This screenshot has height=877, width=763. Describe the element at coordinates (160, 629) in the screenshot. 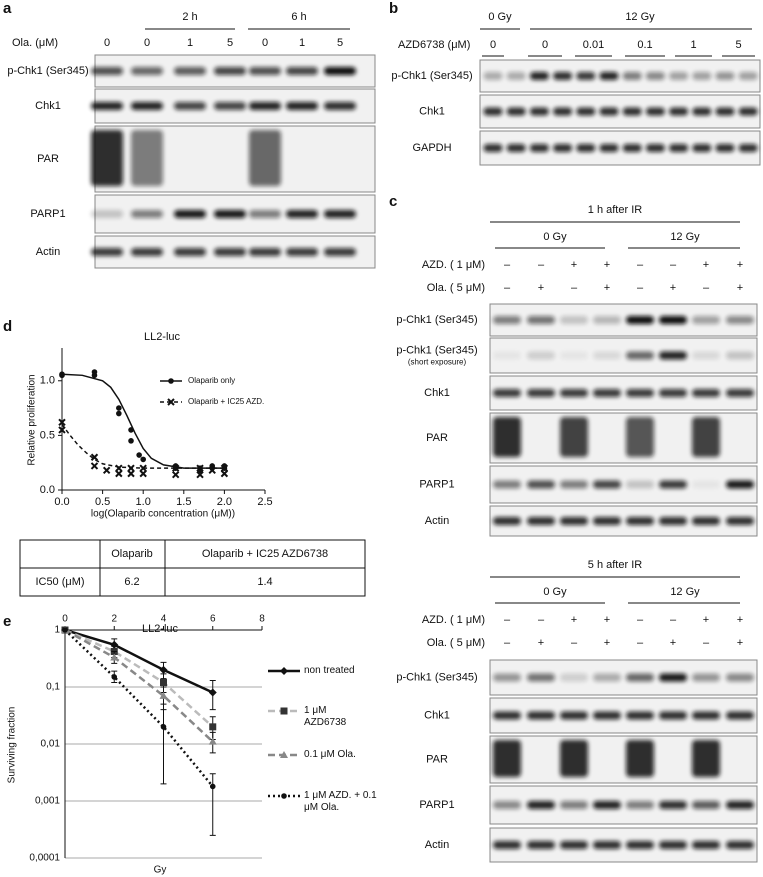

I see `chart-title: LL2-luc` at that location.